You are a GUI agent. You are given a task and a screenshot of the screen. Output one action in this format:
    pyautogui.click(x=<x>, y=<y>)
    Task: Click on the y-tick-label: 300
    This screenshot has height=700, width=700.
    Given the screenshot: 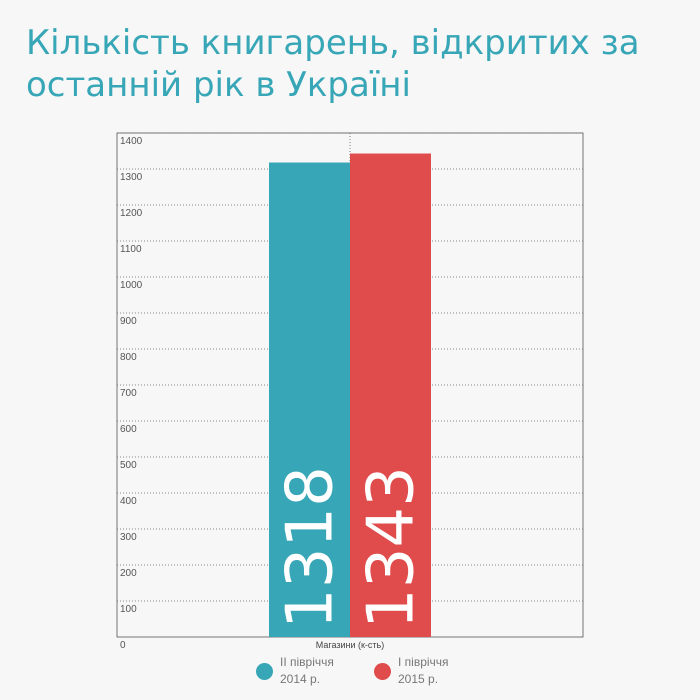 What is the action you would take?
    pyautogui.click(x=128, y=537)
    